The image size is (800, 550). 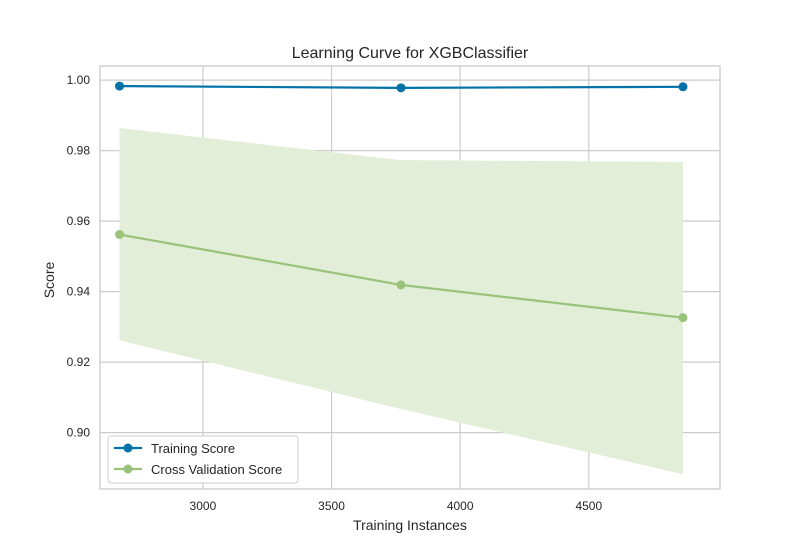 I want to click on x-axis-ticks: 3000 3500 4000 4500, so click(x=396, y=506).